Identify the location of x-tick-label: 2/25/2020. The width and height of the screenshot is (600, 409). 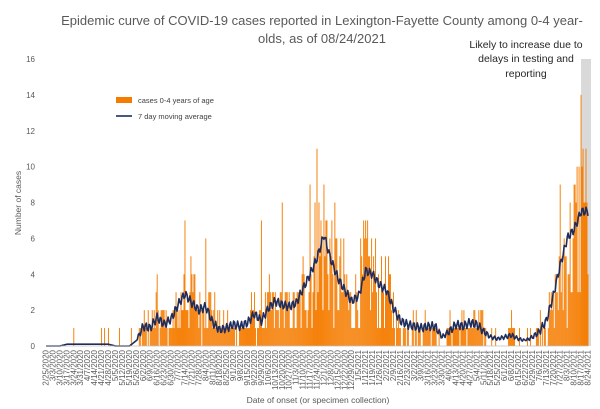
(46, 367).